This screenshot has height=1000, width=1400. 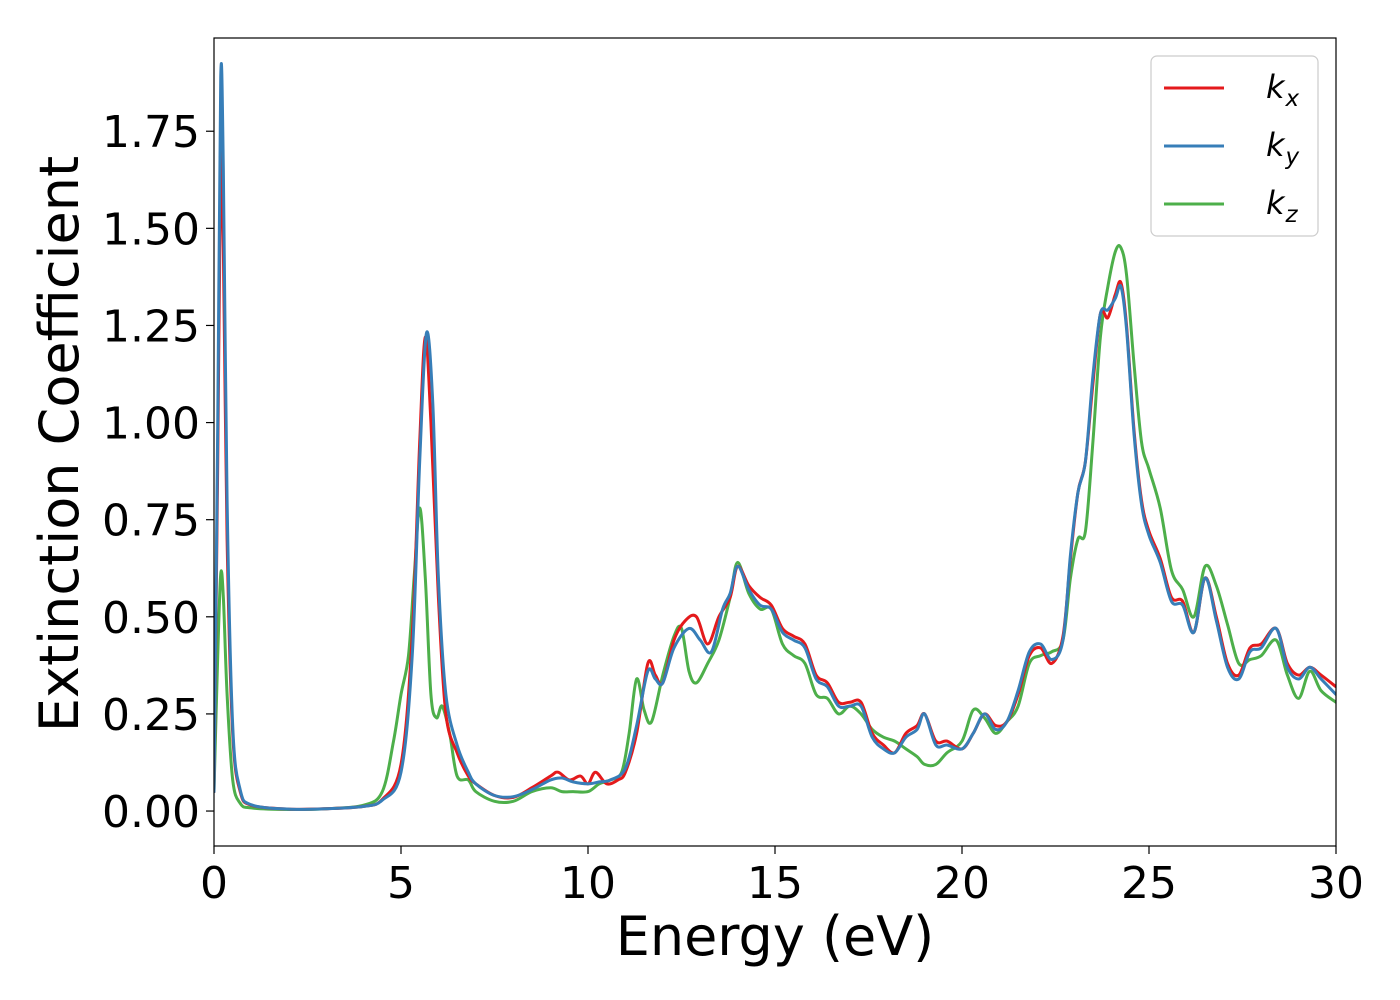 What do you see at coordinates (401, 883) in the screenshot?
I see `x-tick-label: 5` at bounding box center [401, 883].